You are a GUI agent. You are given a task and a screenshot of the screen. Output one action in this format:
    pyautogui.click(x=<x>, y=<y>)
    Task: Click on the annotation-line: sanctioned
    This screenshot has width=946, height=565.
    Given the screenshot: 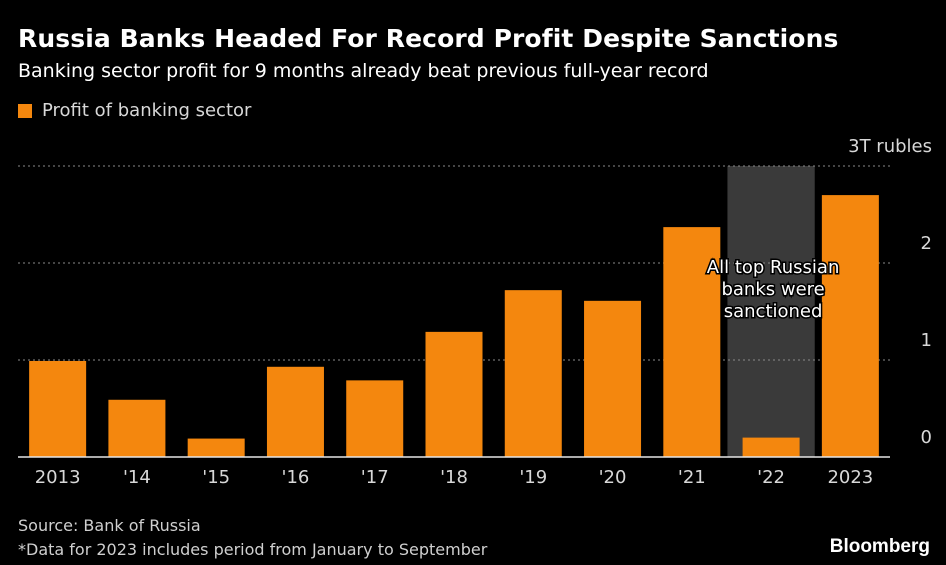 What is the action you would take?
    pyautogui.click(x=773, y=311)
    